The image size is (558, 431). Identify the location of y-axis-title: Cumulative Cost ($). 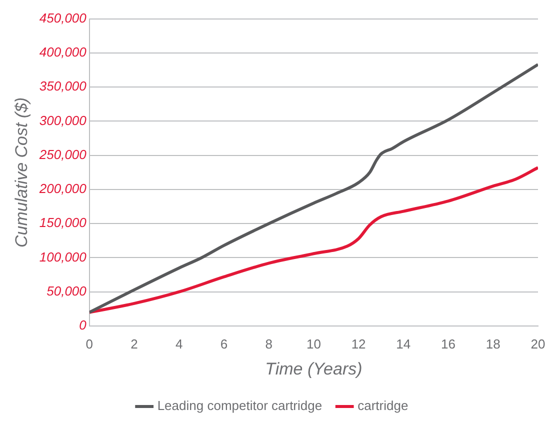
(21, 172).